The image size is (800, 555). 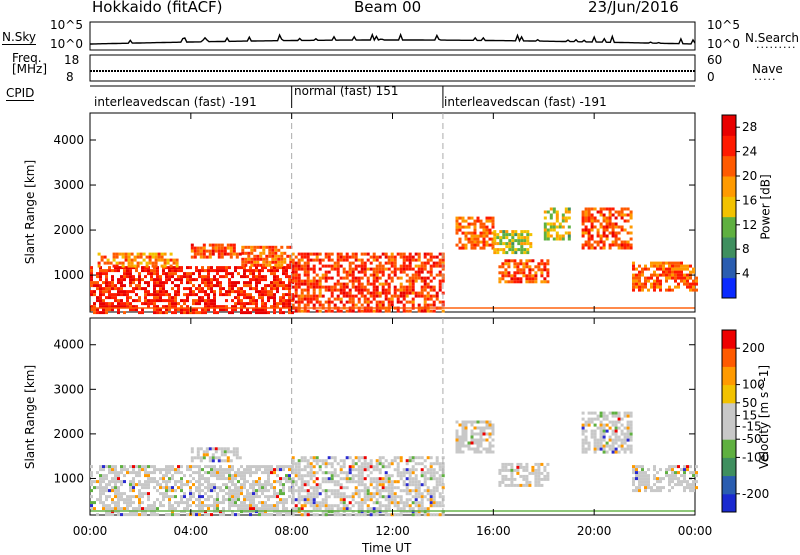 What do you see at coordinates (729, 448) in the screenshot?
I see `velocity-colorbar-swatch` at bounding box center [729, 448].